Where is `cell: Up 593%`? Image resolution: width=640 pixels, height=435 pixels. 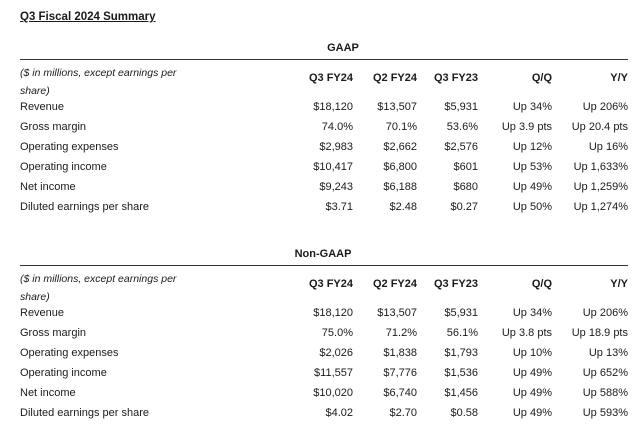
cell: Up 593% is located at coordinates (605, 413).